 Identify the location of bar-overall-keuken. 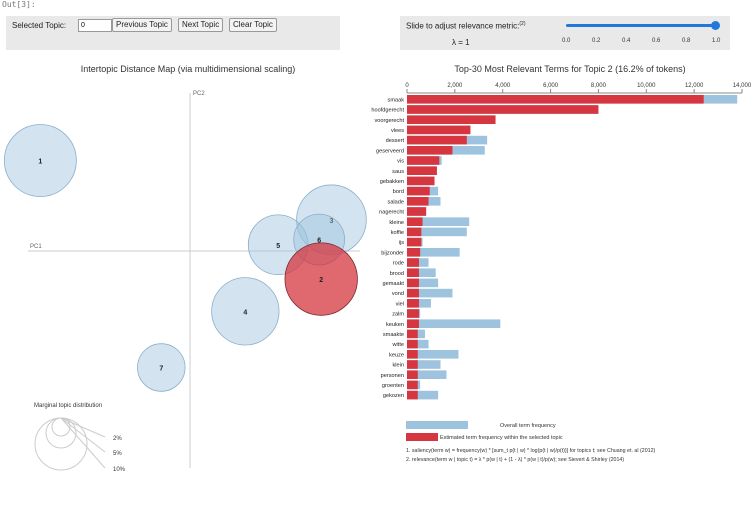
(454, 323).